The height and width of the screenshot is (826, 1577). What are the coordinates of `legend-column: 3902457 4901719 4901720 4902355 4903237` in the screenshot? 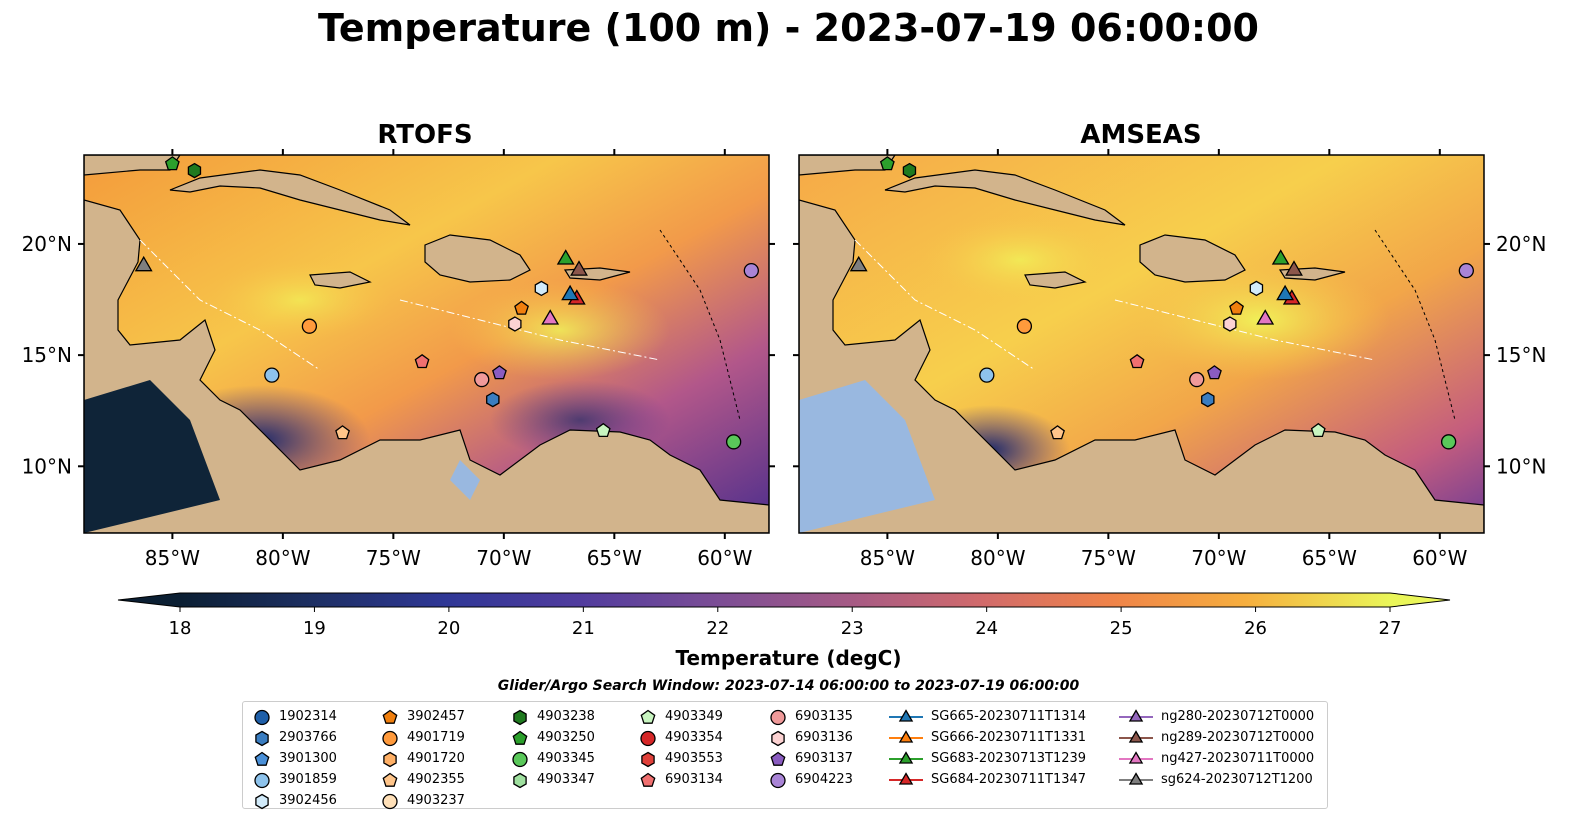 It's located at (423, 758).